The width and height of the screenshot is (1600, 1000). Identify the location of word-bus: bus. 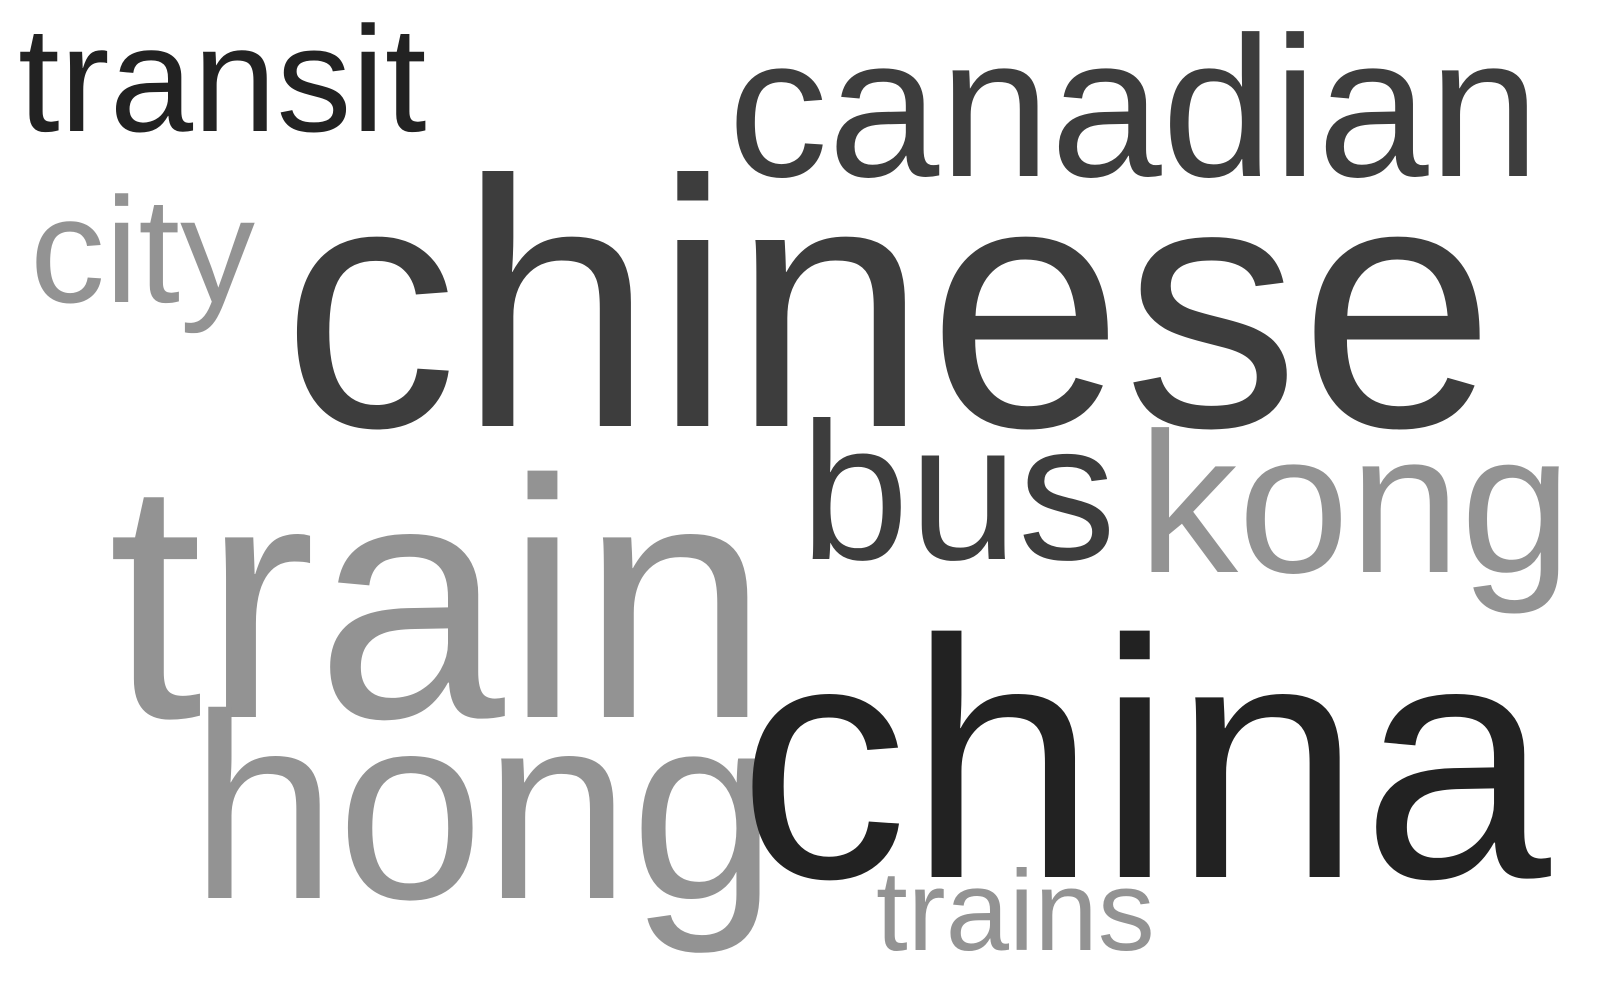
(958, 491).